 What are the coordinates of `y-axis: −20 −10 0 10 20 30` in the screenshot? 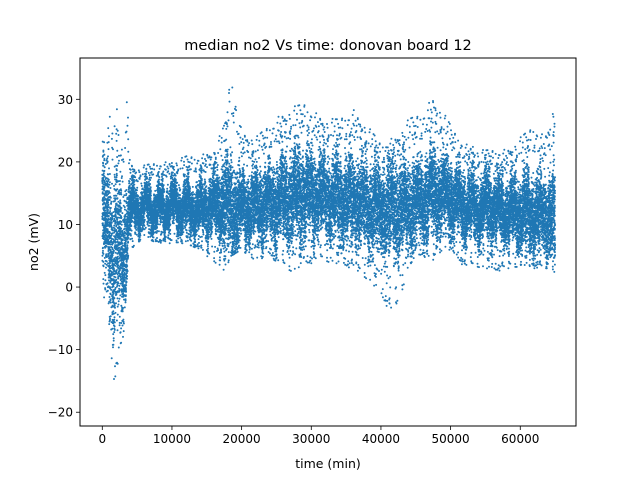 It's located at (64, 256).